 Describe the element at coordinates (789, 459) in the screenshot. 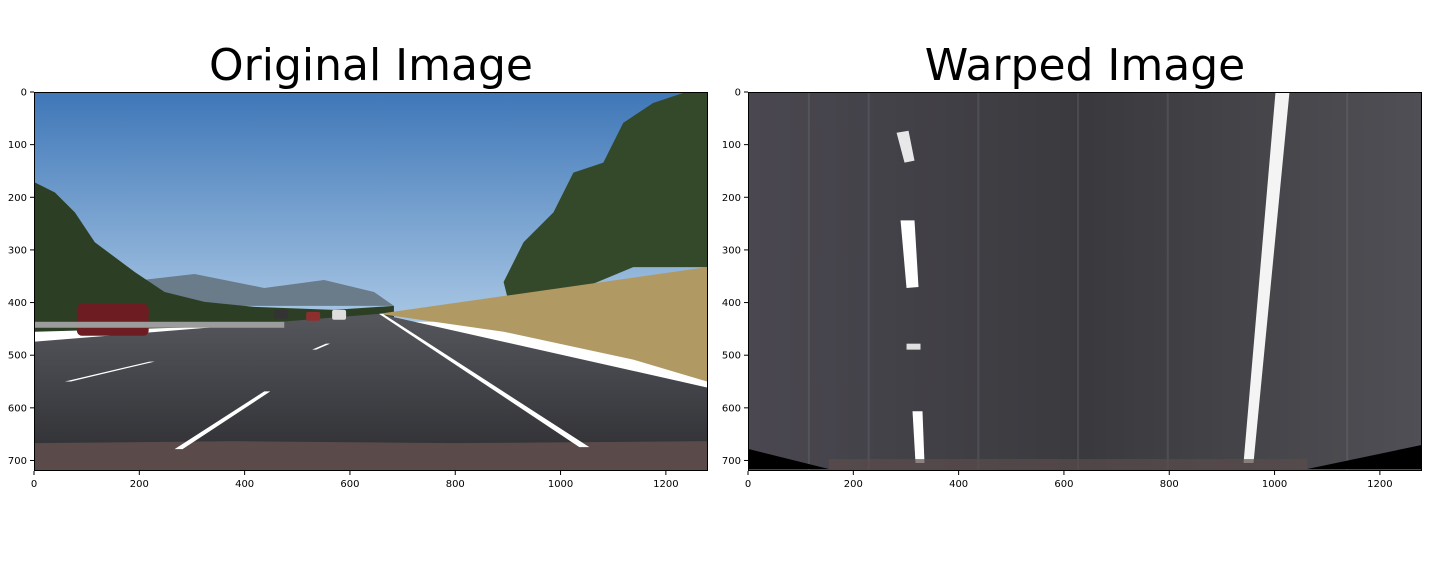

I see `warp-corner-left` at that location.